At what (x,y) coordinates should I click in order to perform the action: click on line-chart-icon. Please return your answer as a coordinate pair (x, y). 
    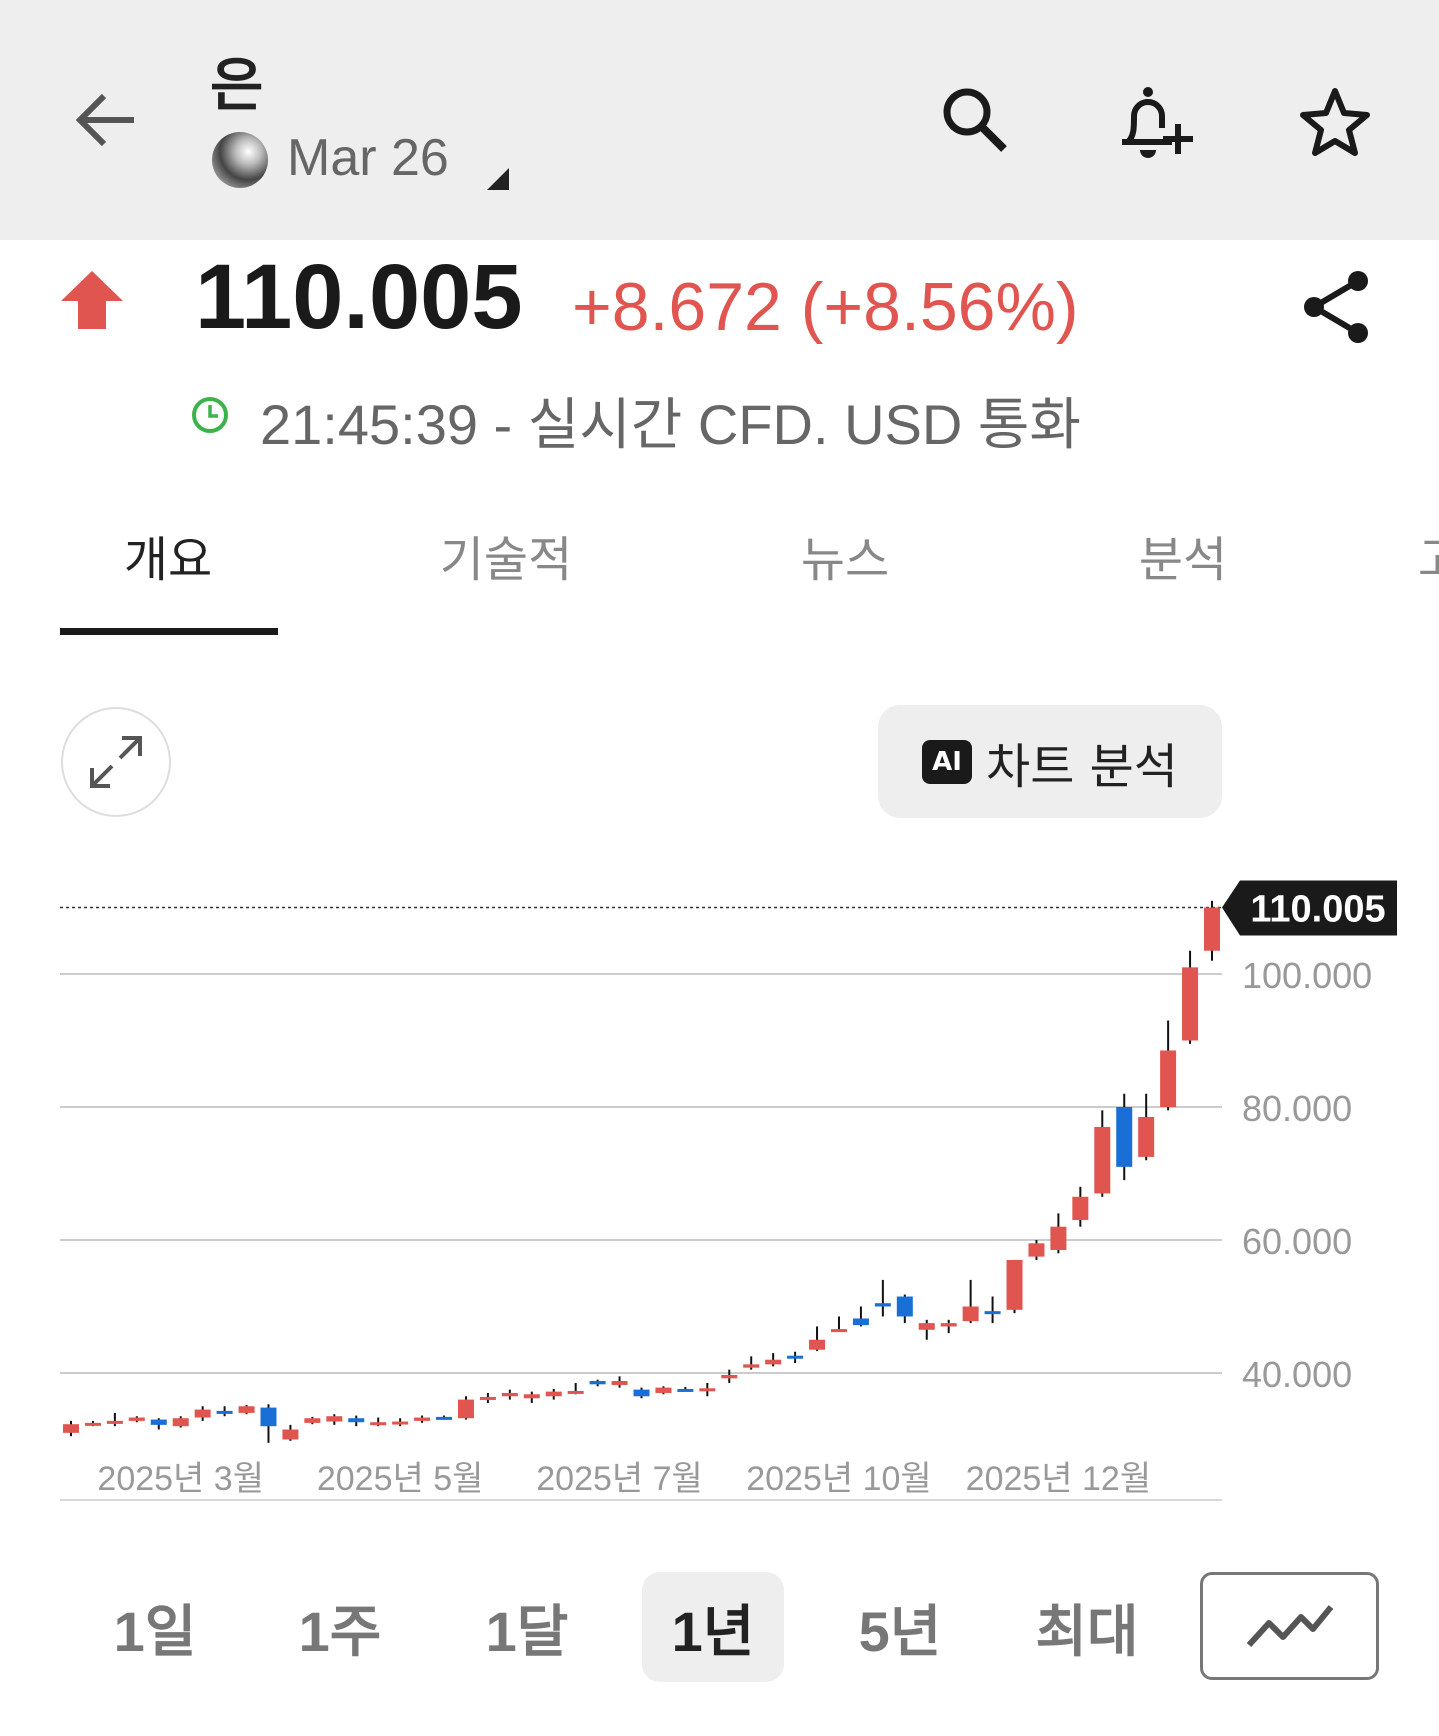
    Looking at the image, I should click on (1289, 1626).